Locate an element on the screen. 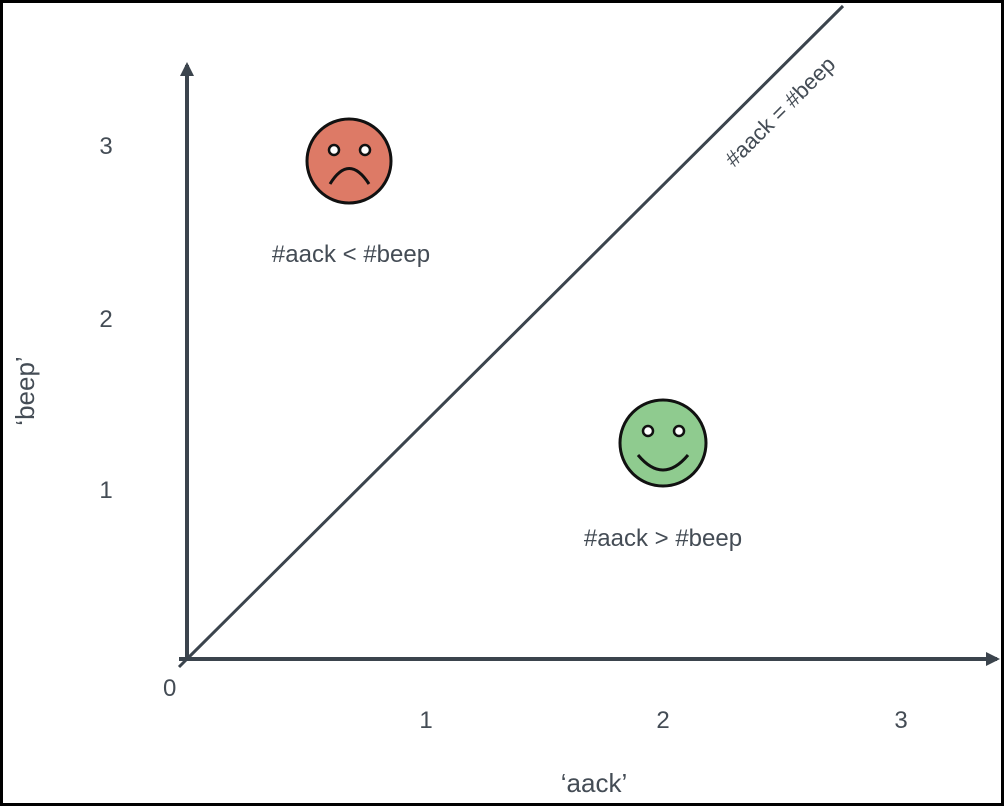 This screenshot has height=806, width=1004. region-label-aack-less: #aack < #beep is located at coordinates (351, 254).